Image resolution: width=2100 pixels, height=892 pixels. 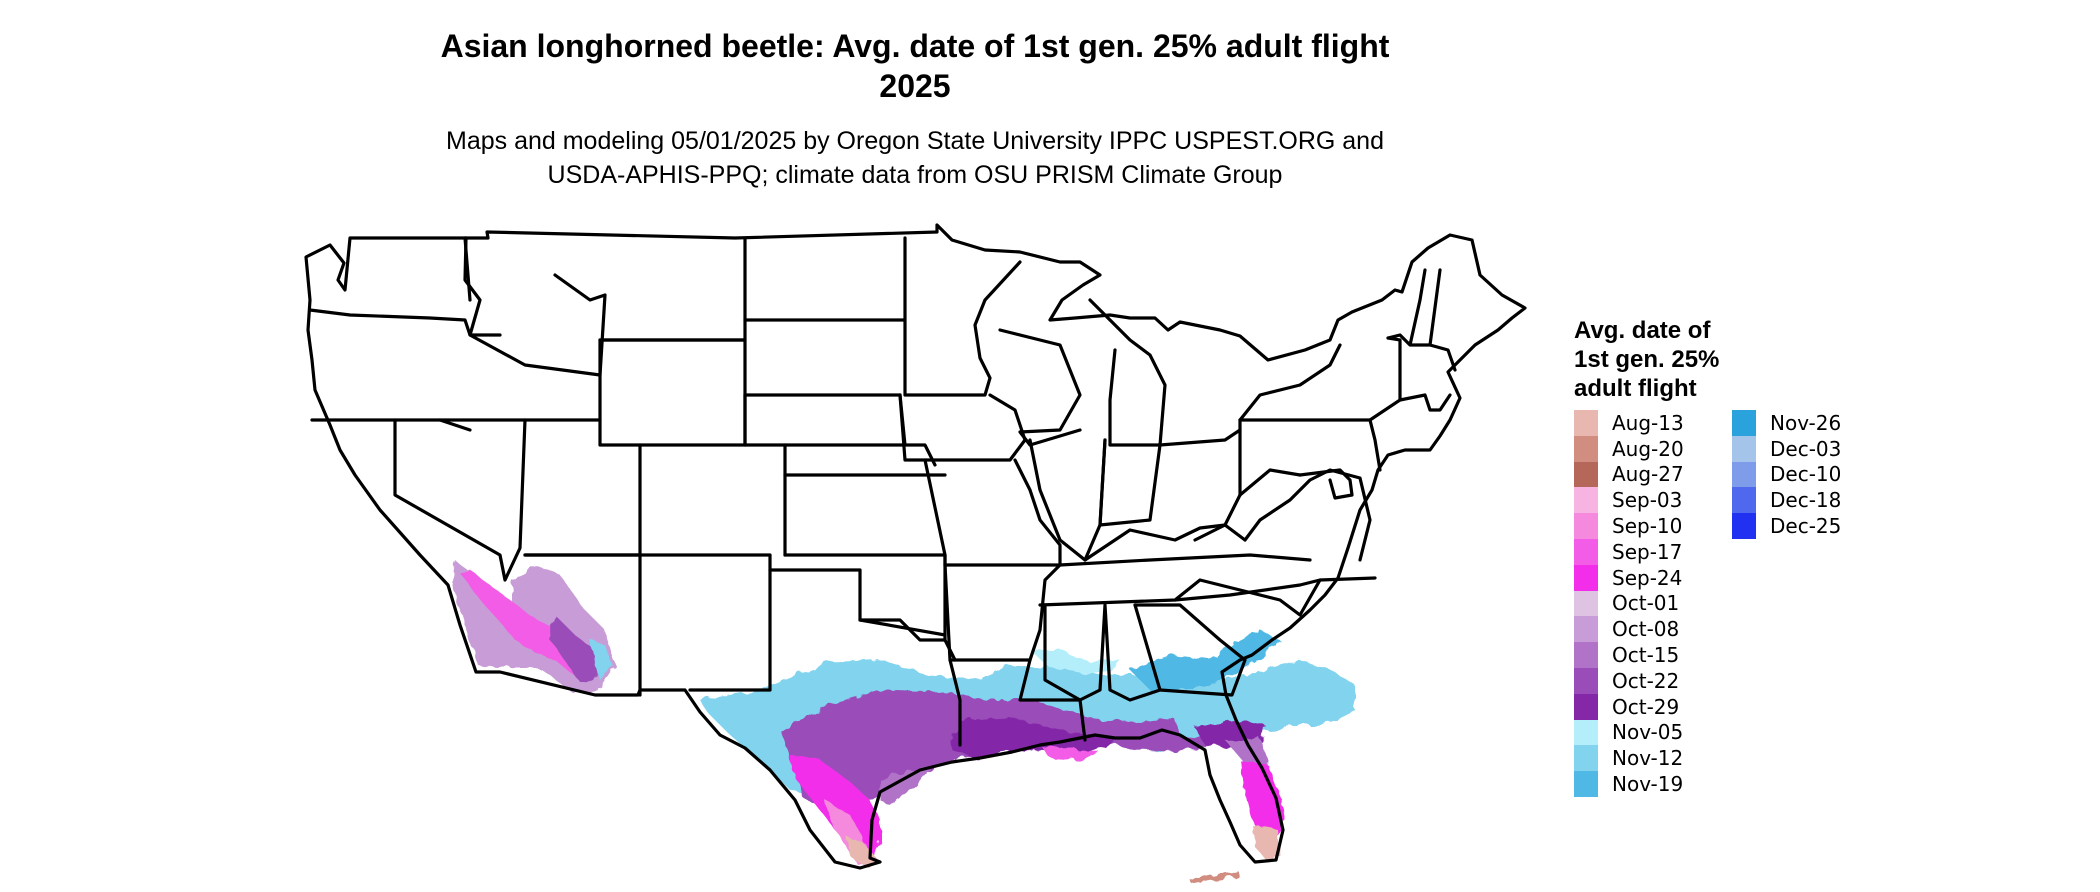 I want to click on legend-column-2: Nov-26 Dec-03 Dec-10 Dec-18 Dec-25, so click(x=1786, y=474).